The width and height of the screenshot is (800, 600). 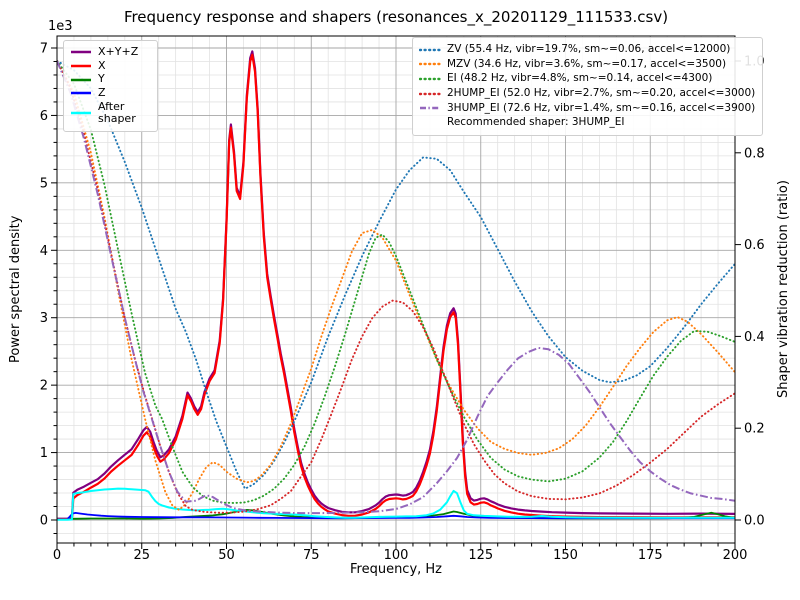 I want to click on legend-label: Y, so click(x=101, y=79).